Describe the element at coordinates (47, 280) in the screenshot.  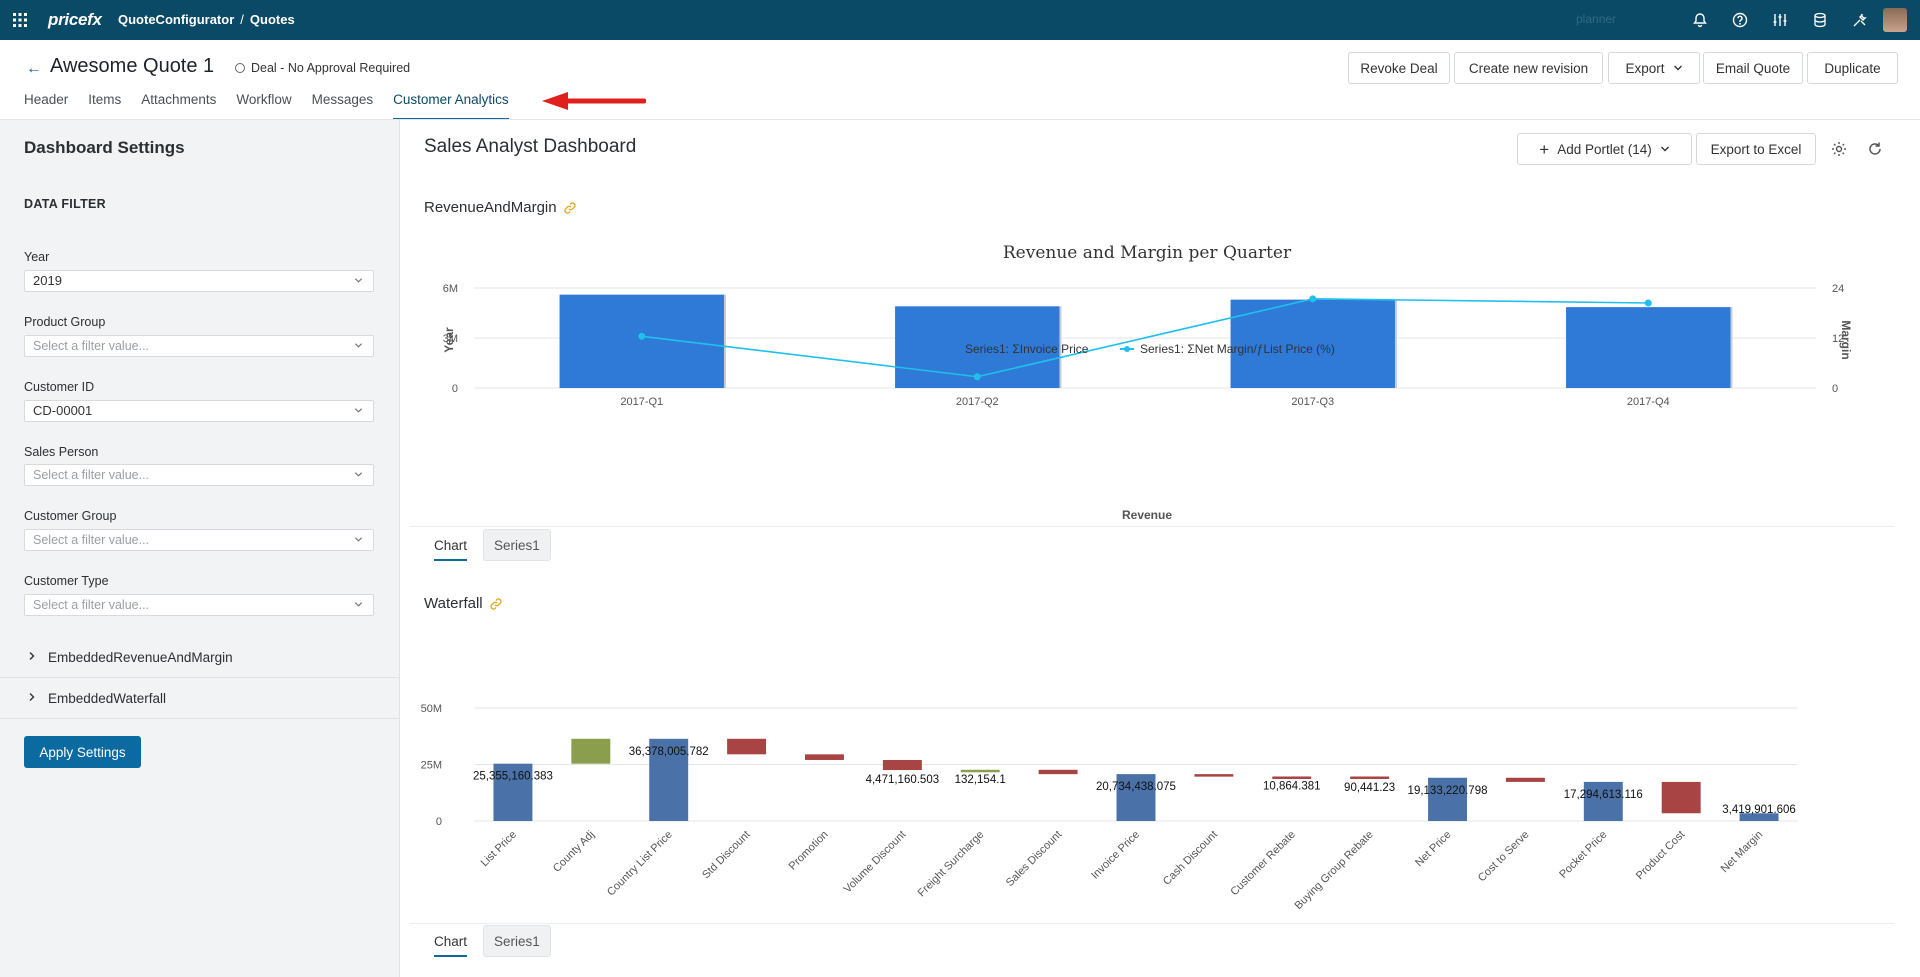
I see `year-value: 2019` at that location.